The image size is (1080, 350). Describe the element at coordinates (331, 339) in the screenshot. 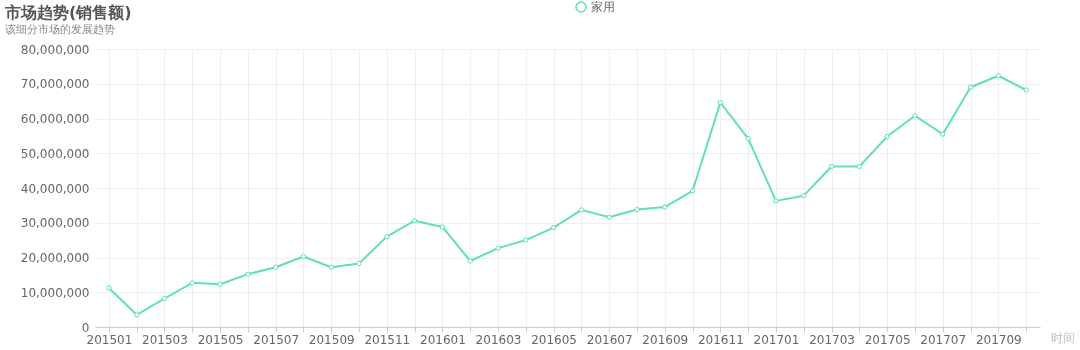

I see `x-tick-label: 201509` at that location.